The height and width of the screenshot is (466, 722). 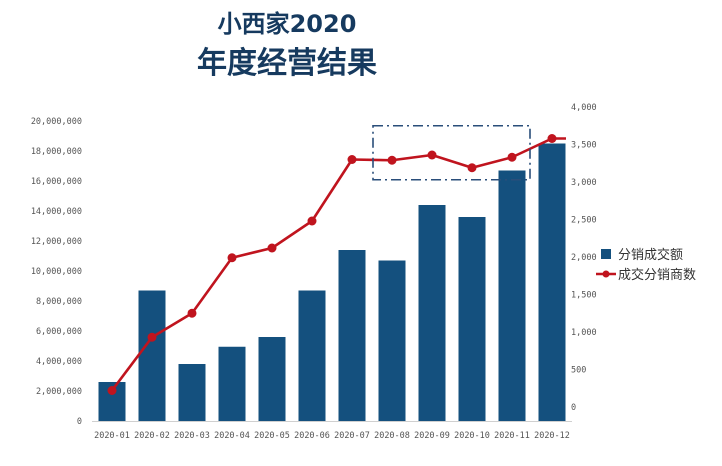 What do you see at coordinates (584, 183) in the screenshot?
I see `right-tick-label: 3,000` at bounding box center [584, 183].